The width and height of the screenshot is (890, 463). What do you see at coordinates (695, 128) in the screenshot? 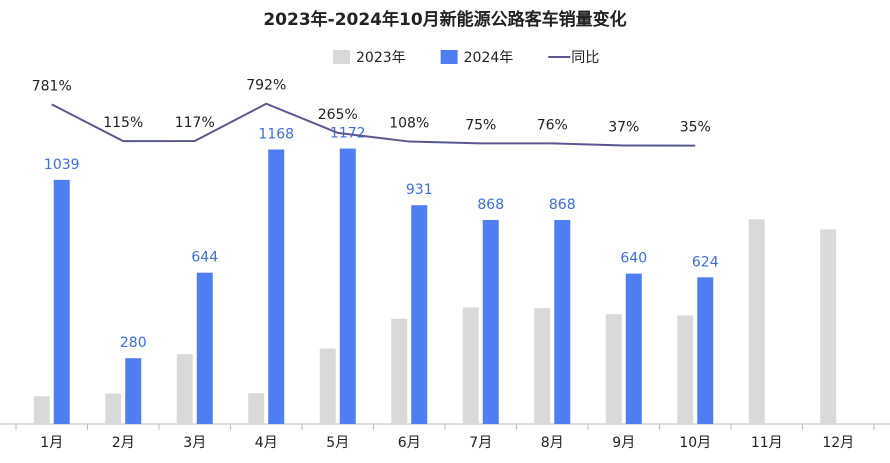
I see `data-label: 35%` at bounding box center [695, 128].